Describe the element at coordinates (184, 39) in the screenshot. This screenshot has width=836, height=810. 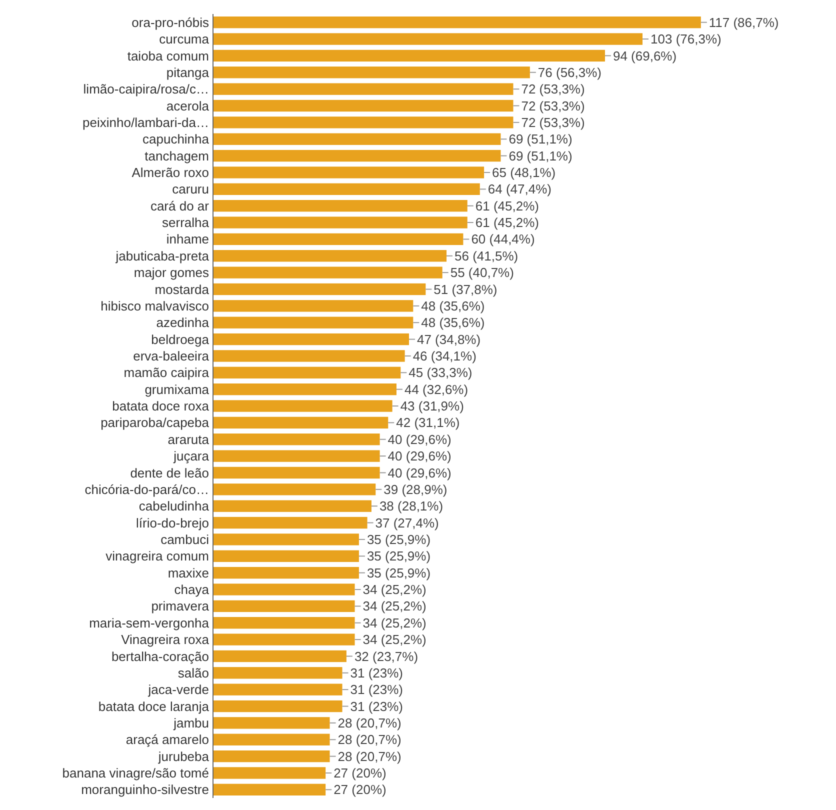
I see `y-tick-label: curcuma` at that location.